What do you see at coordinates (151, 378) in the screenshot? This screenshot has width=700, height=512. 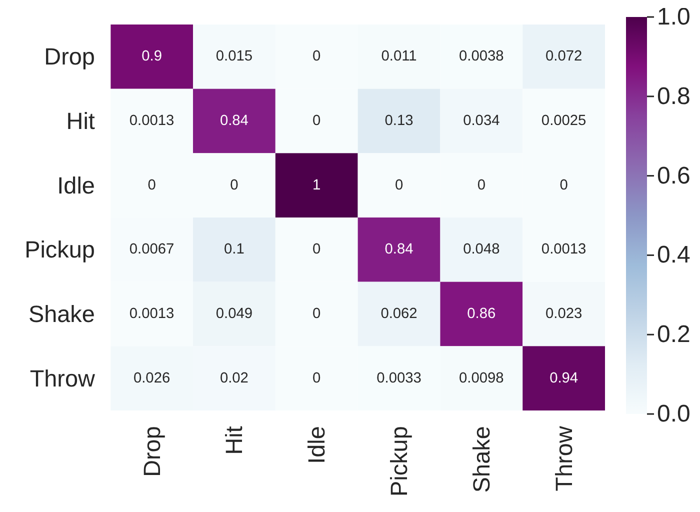 I see `data-label: 0.026` at bounding box center [151, 378].